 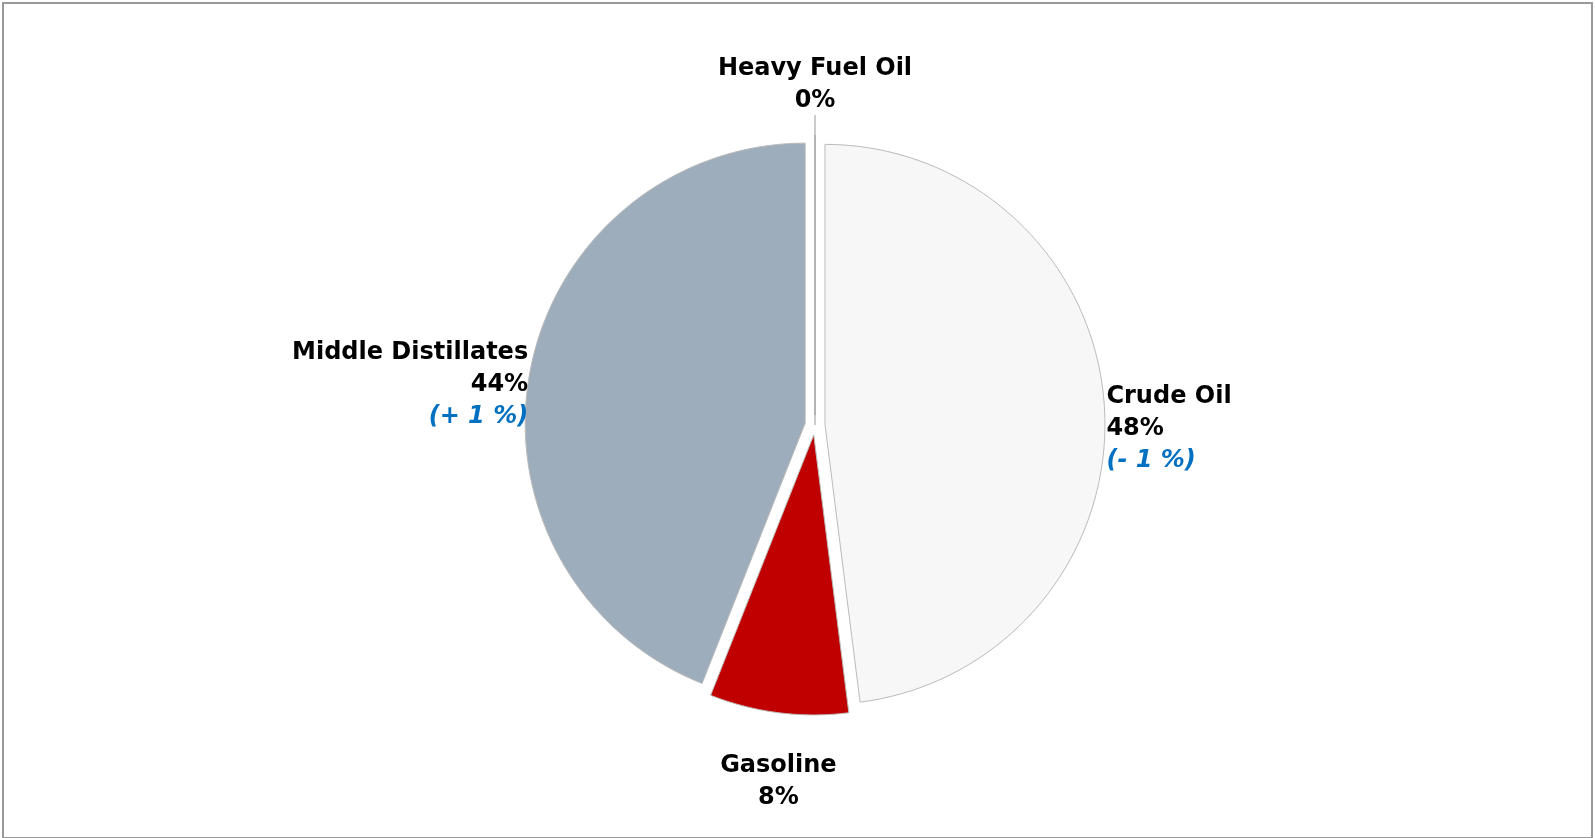 What do you see at coordinates (778, 764) in the screenshot?
I see `slice-label: Gasoline` at bounding box center [778, 764].